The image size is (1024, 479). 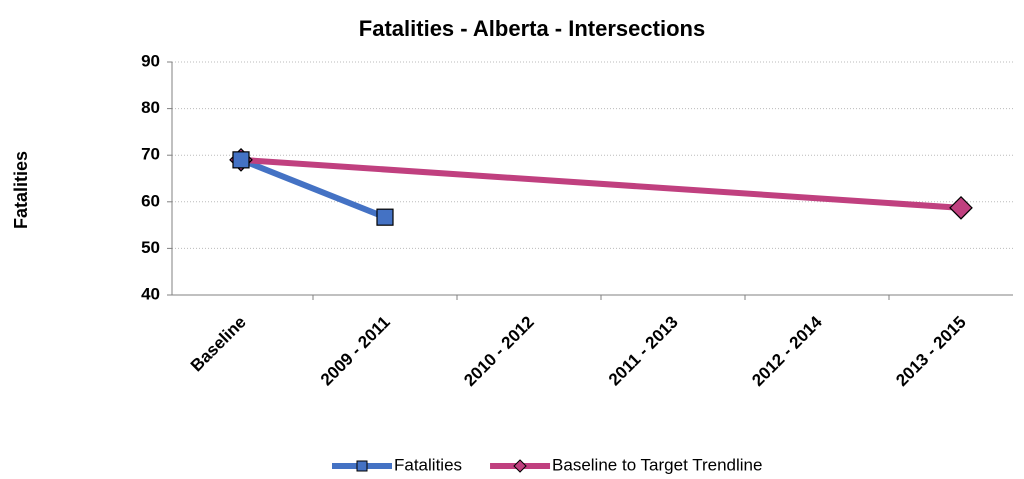 I want to click on y-tick-label: 50, so click(x=150, y=247).